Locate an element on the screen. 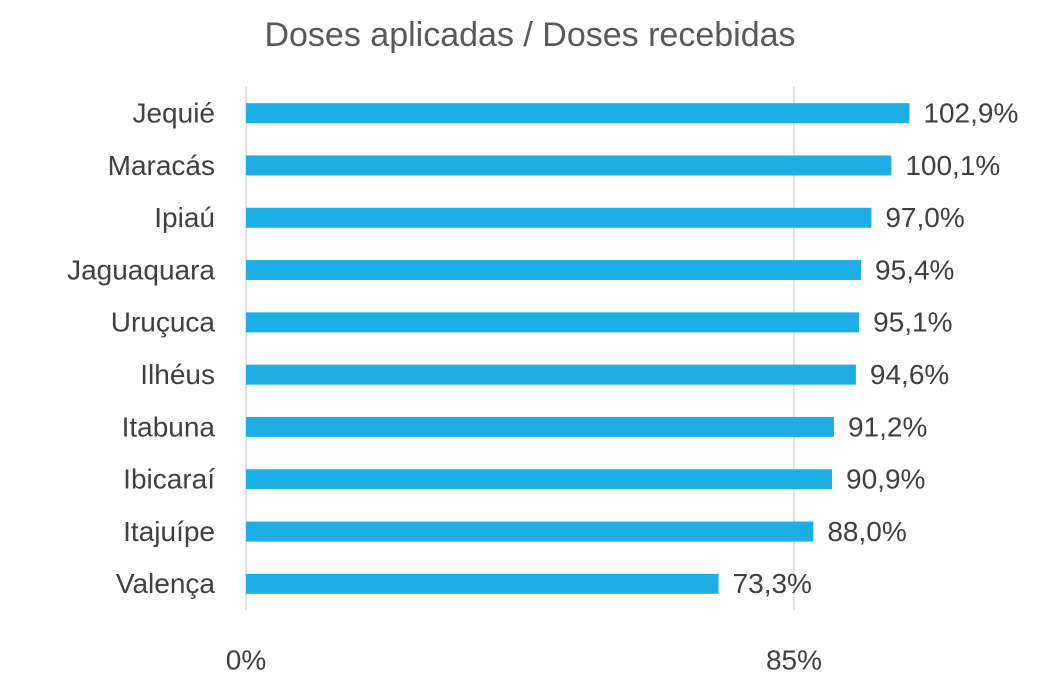 The image size is (1058, 673). y-tick-label: Jaguaquara is located at coordinates (141, 269).